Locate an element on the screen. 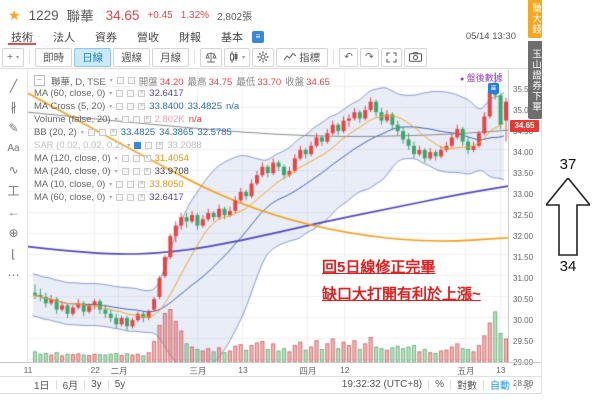 The height and width of the screenshot is (400, 600). indicator-label: MA (120, close, 0) is located at coordinates (72, 158).